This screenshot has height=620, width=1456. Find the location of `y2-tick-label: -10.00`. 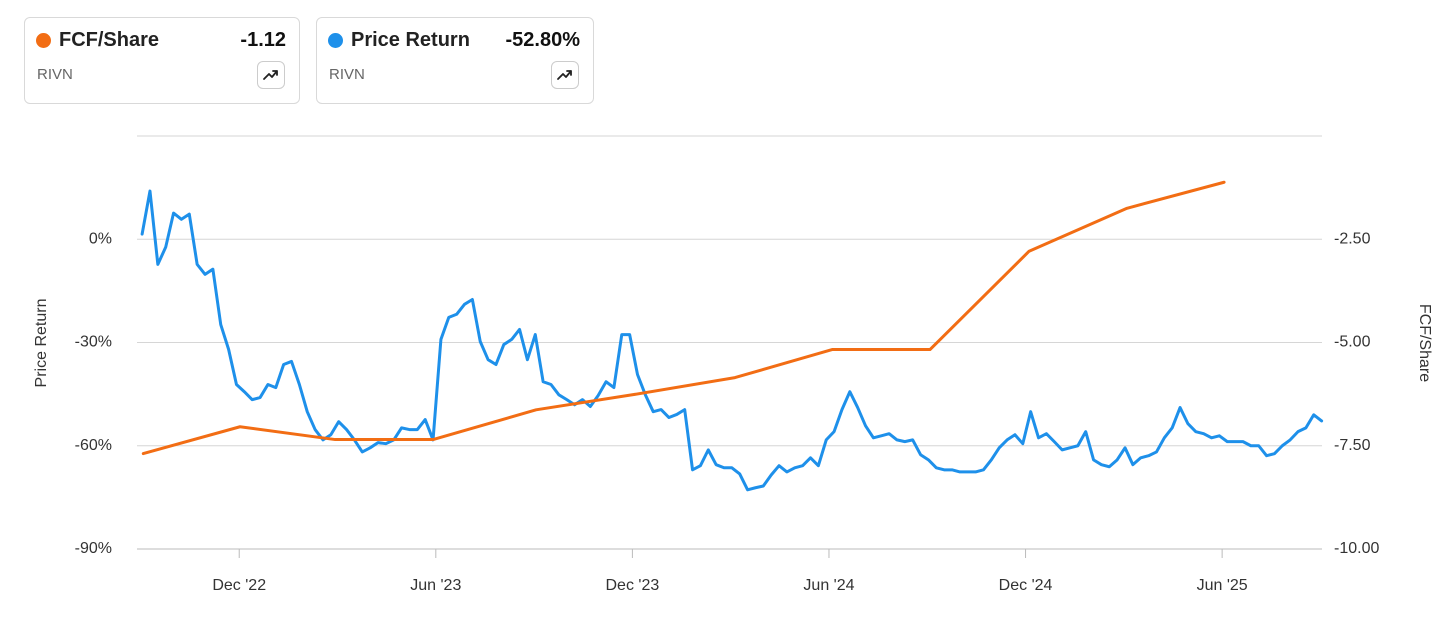

y2-tick-label: -10.00 is located at coordinates (1356, 548).